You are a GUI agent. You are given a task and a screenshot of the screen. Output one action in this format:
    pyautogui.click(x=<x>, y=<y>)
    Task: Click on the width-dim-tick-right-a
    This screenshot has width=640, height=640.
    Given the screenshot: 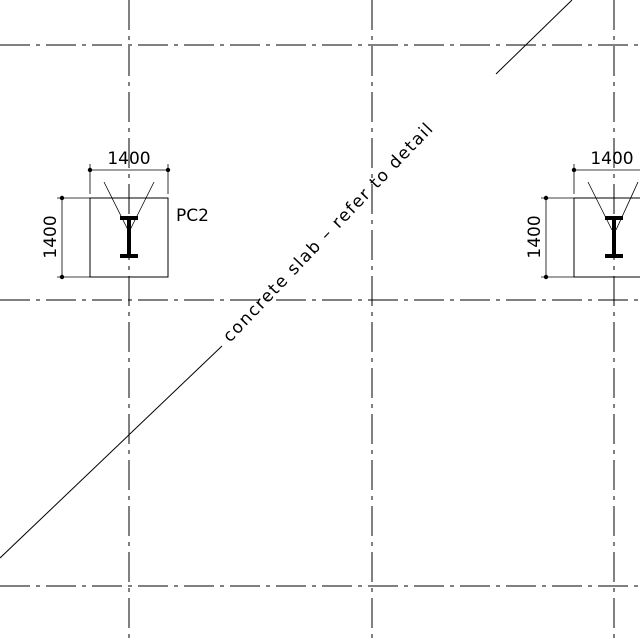 What is the action you would take?
    pyautogui.click(x=574, y=170)
    